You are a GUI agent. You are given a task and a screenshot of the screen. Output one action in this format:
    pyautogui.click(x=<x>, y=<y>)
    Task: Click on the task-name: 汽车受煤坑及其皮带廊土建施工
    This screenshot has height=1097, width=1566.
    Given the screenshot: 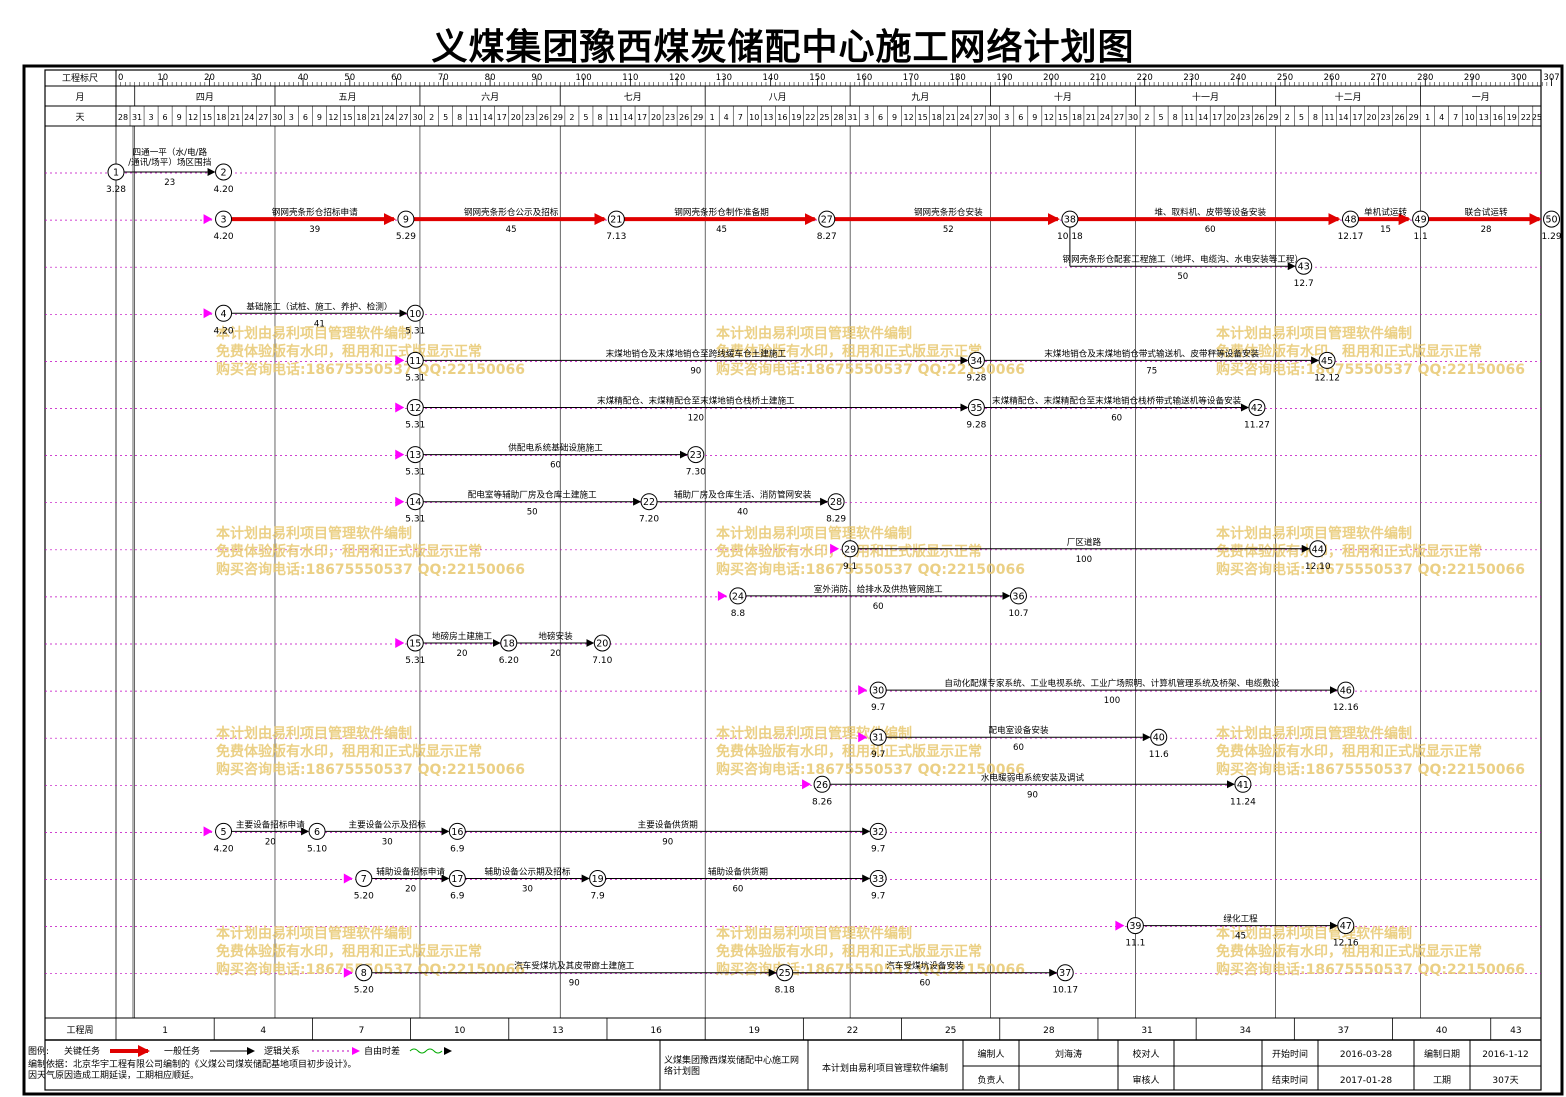 What is the action you would take?
    pyautogui.click(x=574, y=966)
    